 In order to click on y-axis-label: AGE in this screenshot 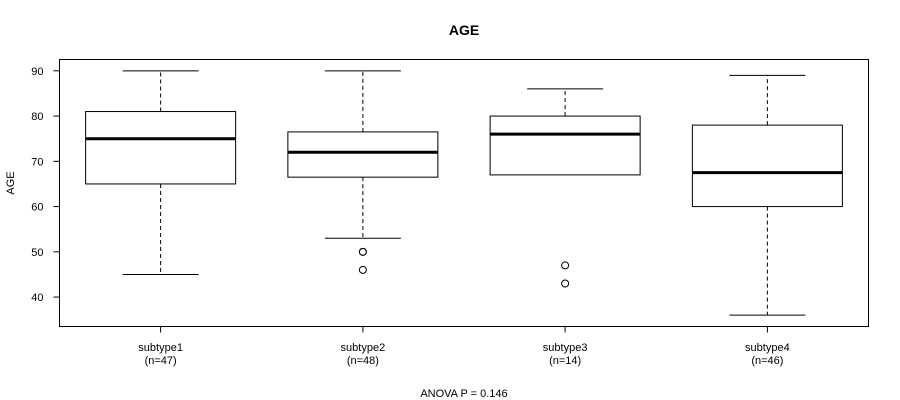, I will do `click(11, 182)`.